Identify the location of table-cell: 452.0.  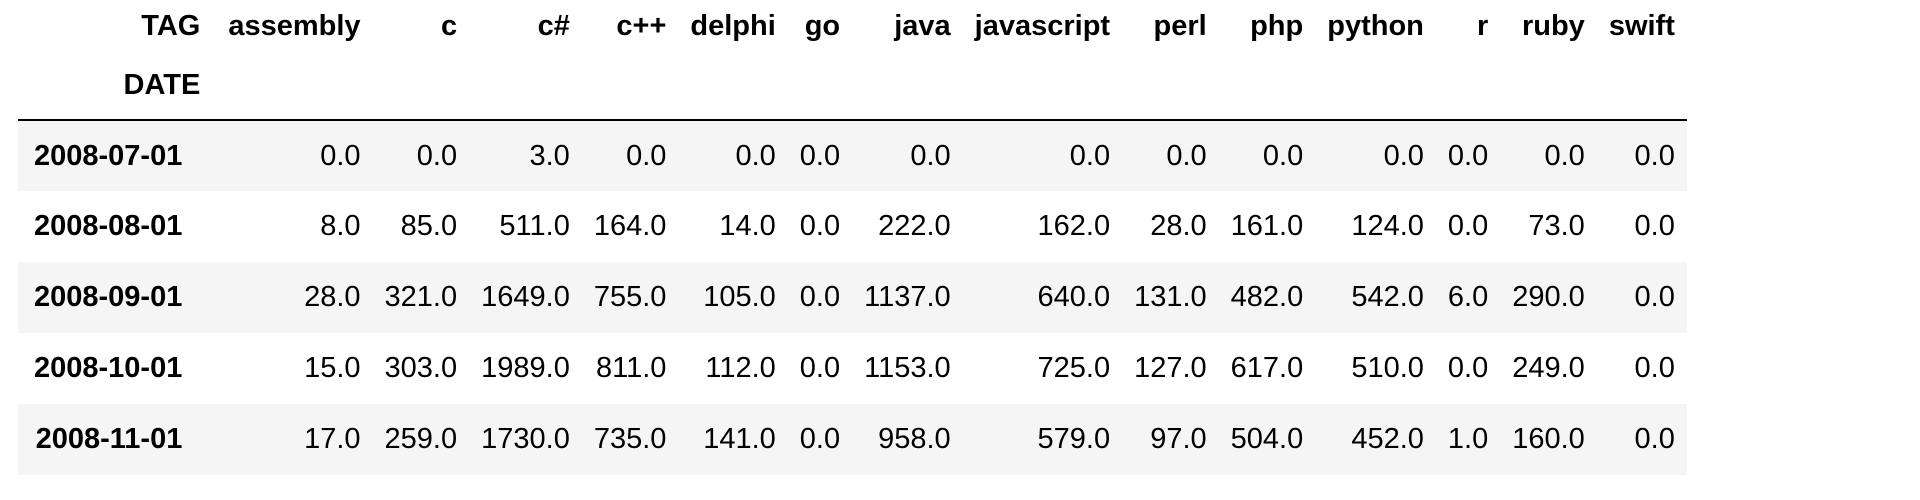
(1387, 439).